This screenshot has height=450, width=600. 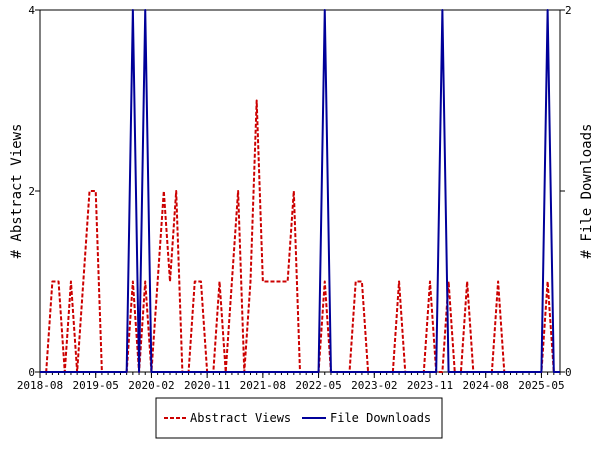 What do you see at coordinates (263, 385) in the screenshot?
I see `x-tick-label: 2021-08` at bounding box center [263, 385].